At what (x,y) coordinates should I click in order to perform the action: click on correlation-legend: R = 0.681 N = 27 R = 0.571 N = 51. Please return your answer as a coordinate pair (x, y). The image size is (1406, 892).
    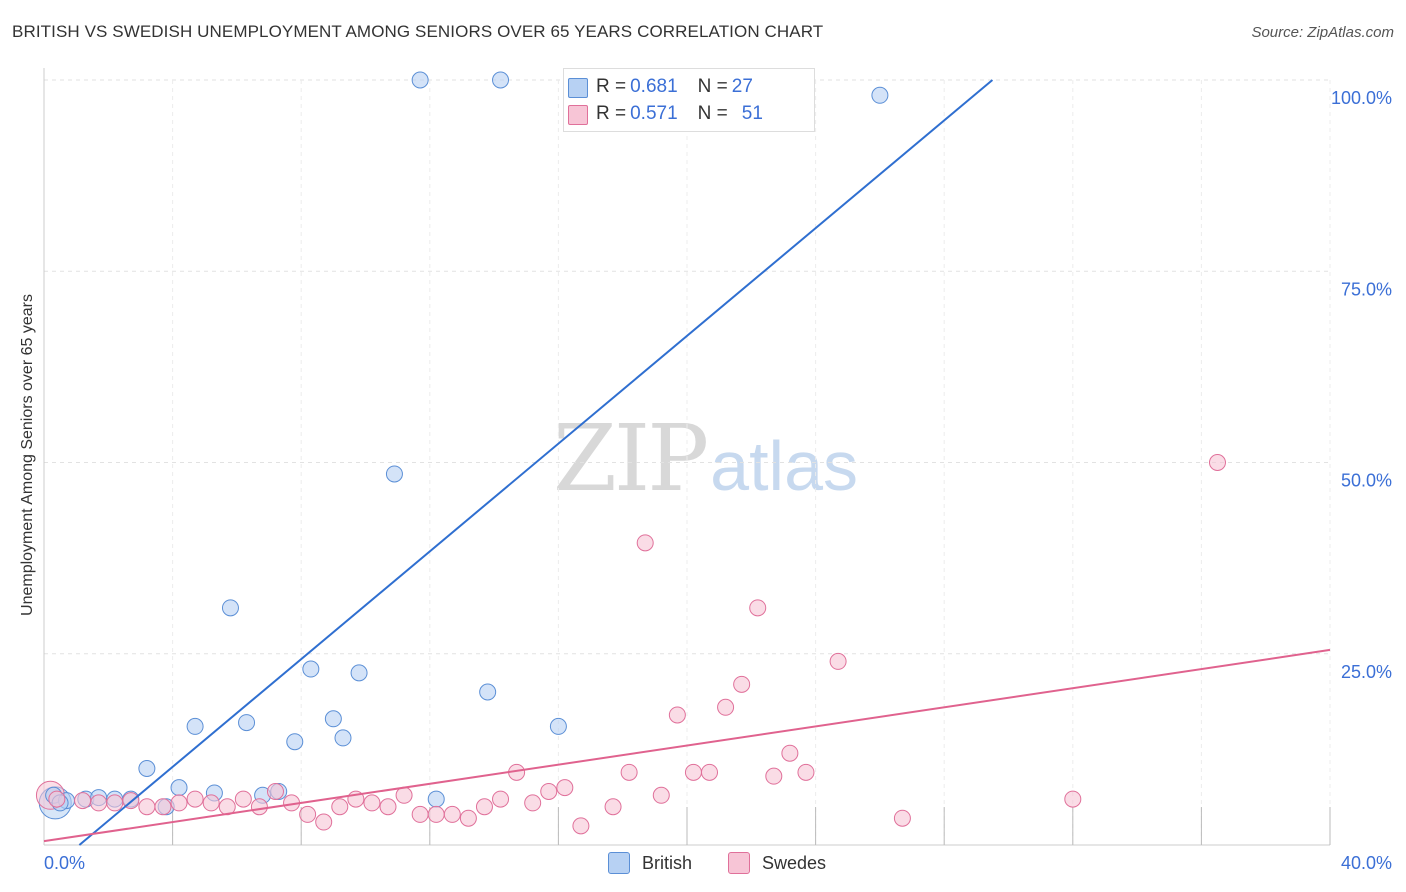
    Looking at the image, I should click on (689, 100).